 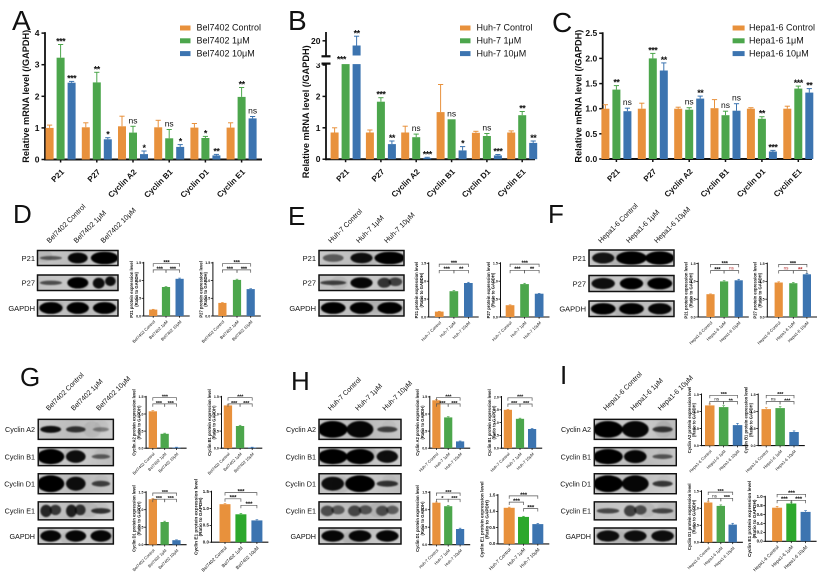 I want to click on svg-text: 0, so click(x=318, y=159).